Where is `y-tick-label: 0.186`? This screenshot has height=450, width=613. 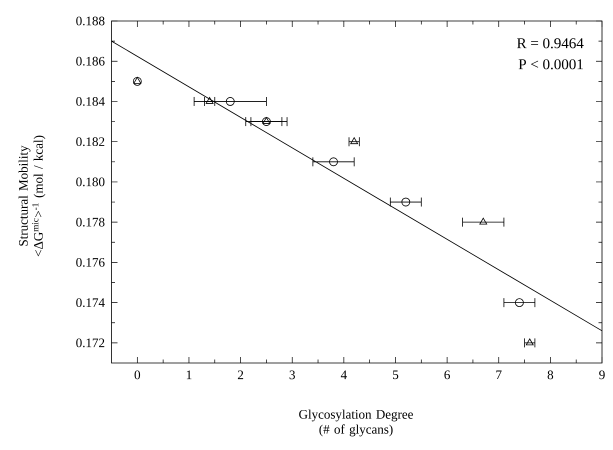 y-tick-label: 0.186 is located at coordinates (90, 61).